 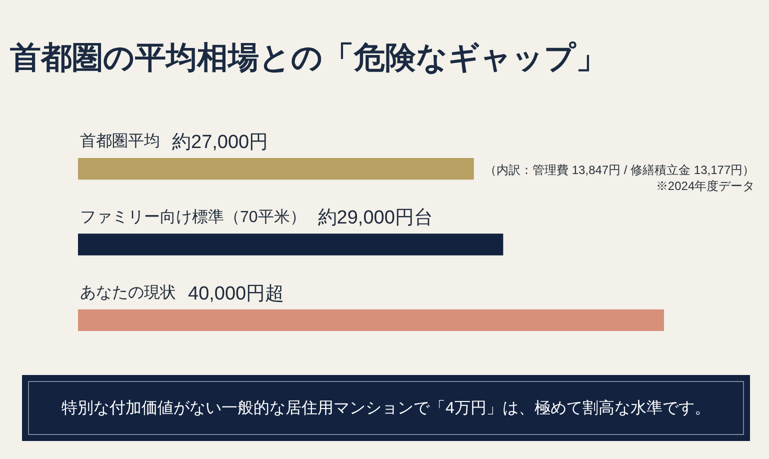 What do you see at coordinates (386, 408) in the screenshot?
I see `text: 特別な付加価値がない一般的な居住用マンションで「4万円」は、極めて割高な水準です。` at bounding box center [386, 408].